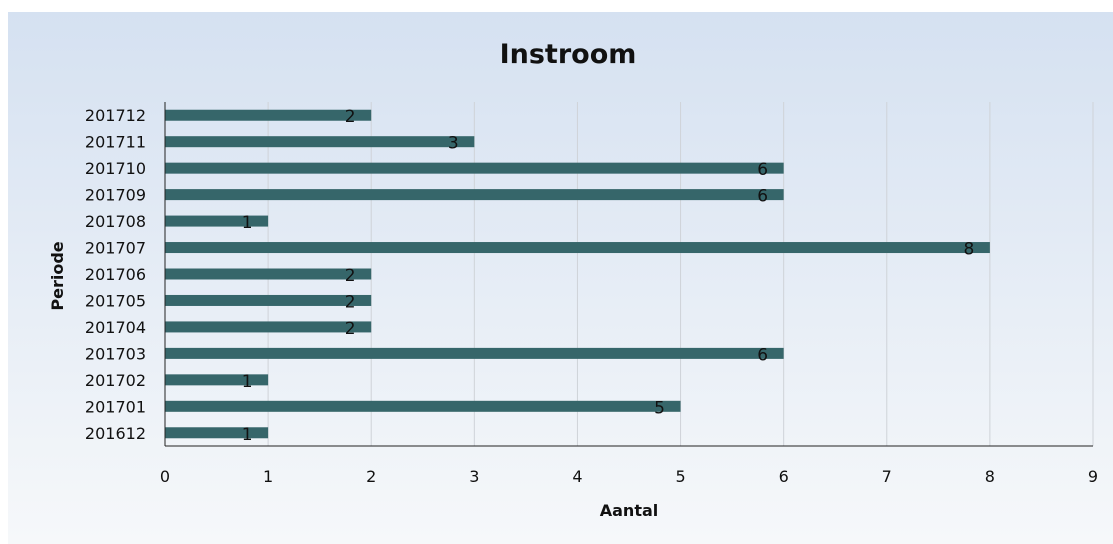 This screenshot has width=1113, height=544. What do you see at coordinates (115, 195) in the screenshot?
I see `category-label: 201709` at bounding box center [115, 195].